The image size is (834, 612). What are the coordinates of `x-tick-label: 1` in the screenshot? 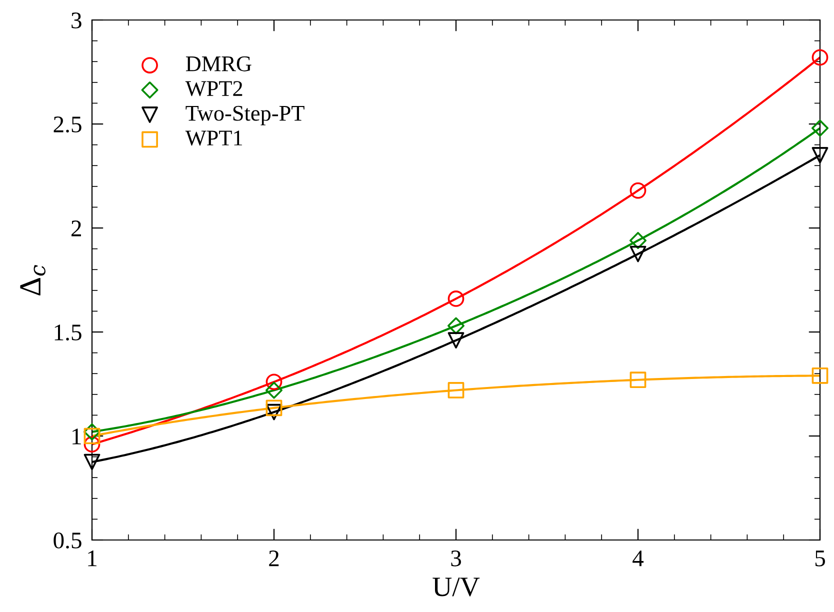 It's located at (92, 558).